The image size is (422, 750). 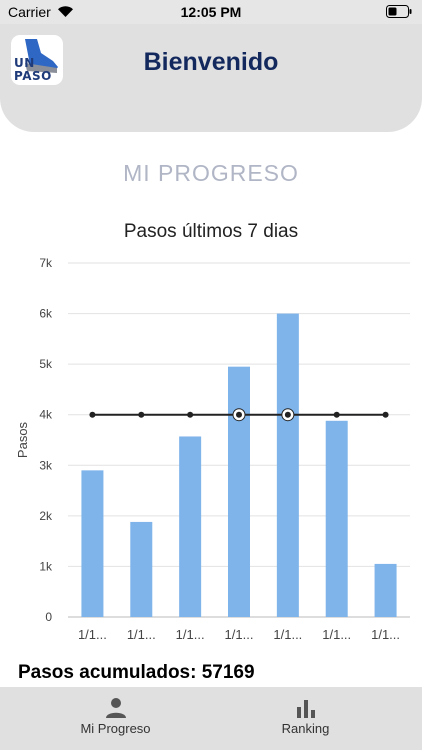 I want to click on y-tick-label: 6k, so click(x=46, y=314).